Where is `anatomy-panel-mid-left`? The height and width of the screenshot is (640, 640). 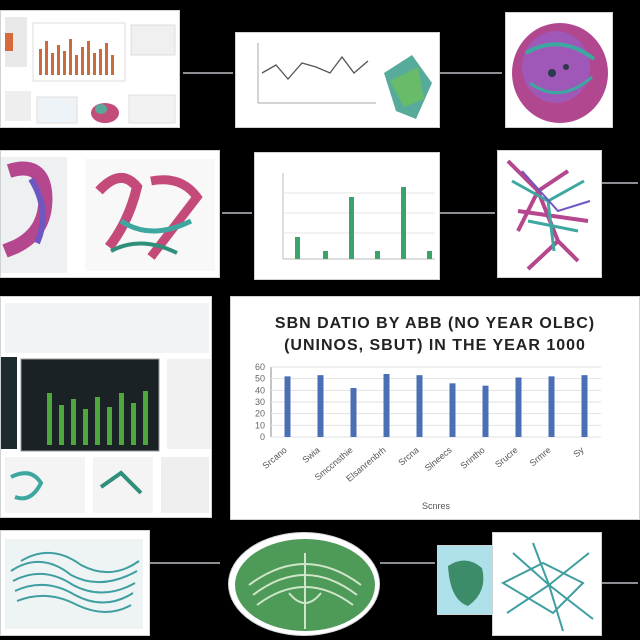
anatomy-panel-mid-left is located at coordinates (110, 214).